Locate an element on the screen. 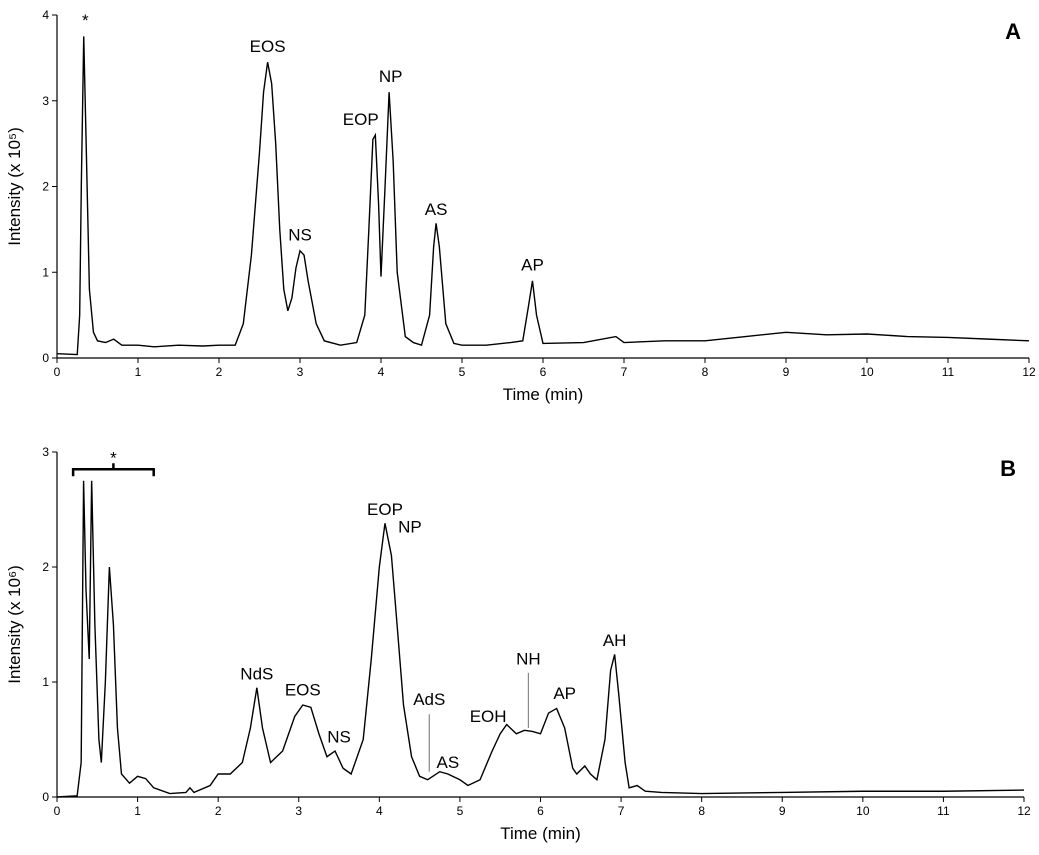  bracket-label: * is located at coordinates (113, 457).